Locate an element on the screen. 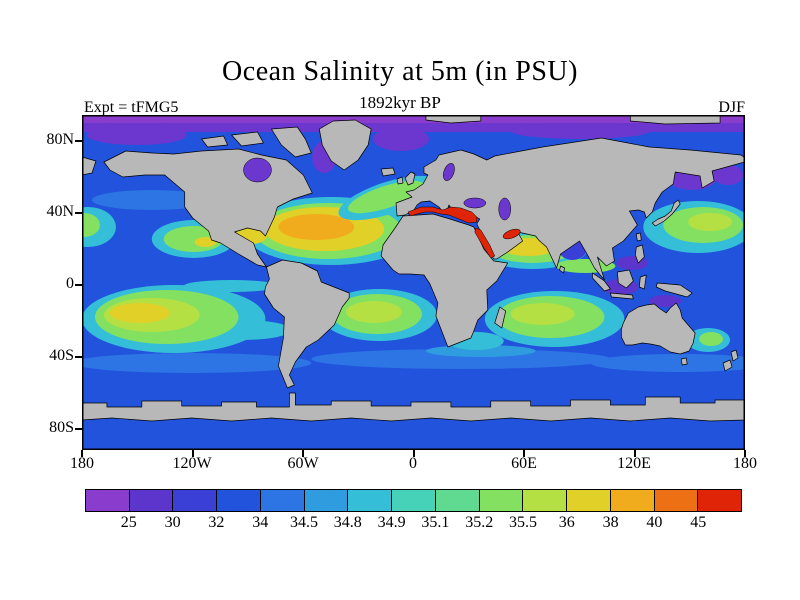 The width and height of the screenshot is (800, 600). japan is located at coordinates (666, 213).